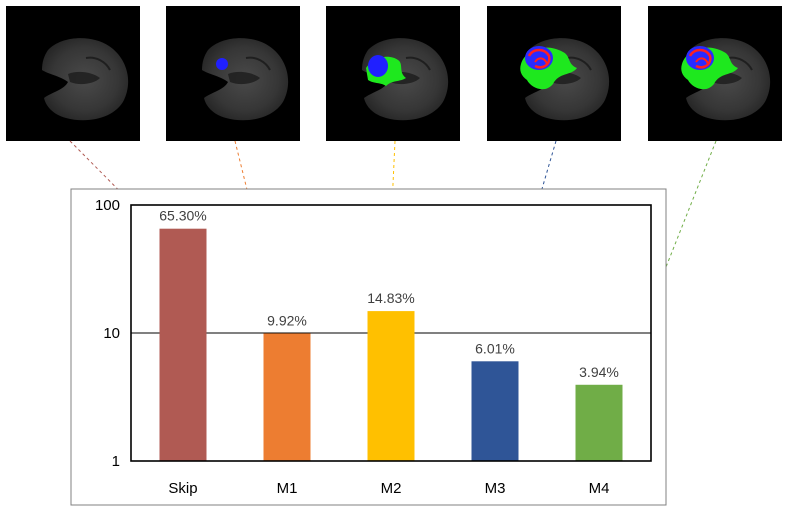  What do you see at coordinates (287, 397) in the screenshot?
I see `bar-m1` at bounding box center [287, 397].